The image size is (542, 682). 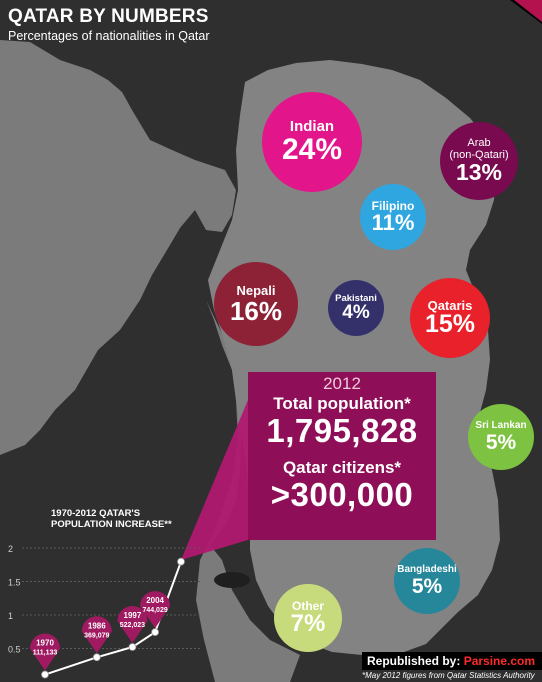 I want to click on pin-value-label: 744,029, so click(x=154, y=610).